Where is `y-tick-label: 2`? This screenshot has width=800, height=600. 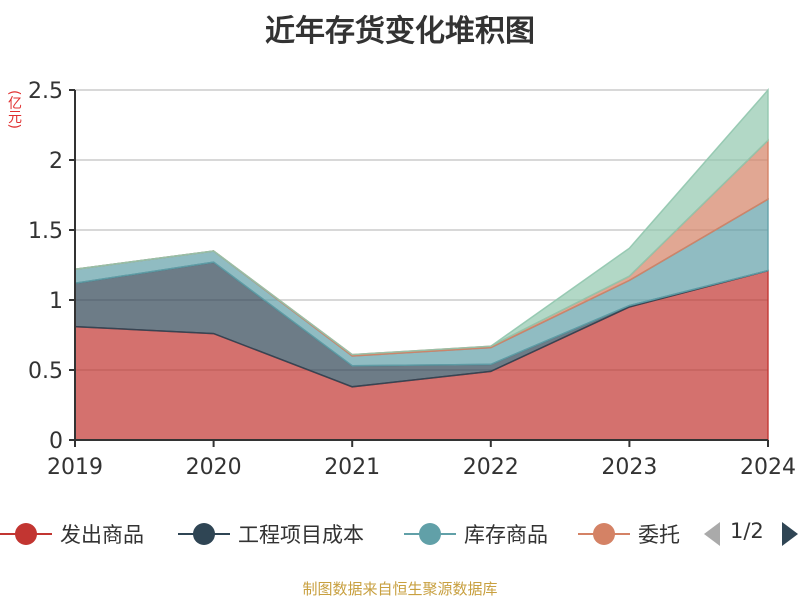
y-tick-label: 2 is located at coordinates (56, 161).